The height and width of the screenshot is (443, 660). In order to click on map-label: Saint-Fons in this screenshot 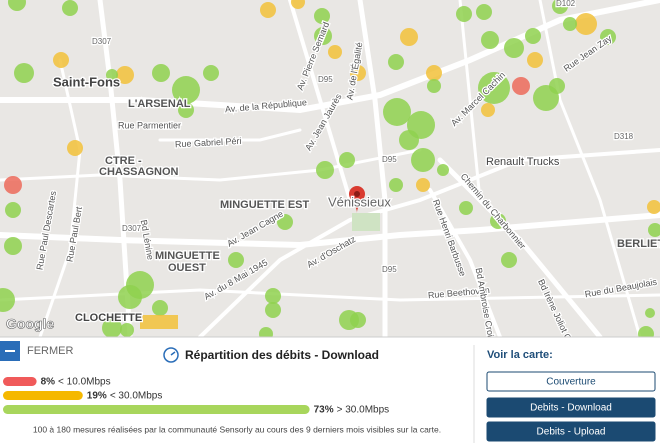, I will do `click(86, 81)`.